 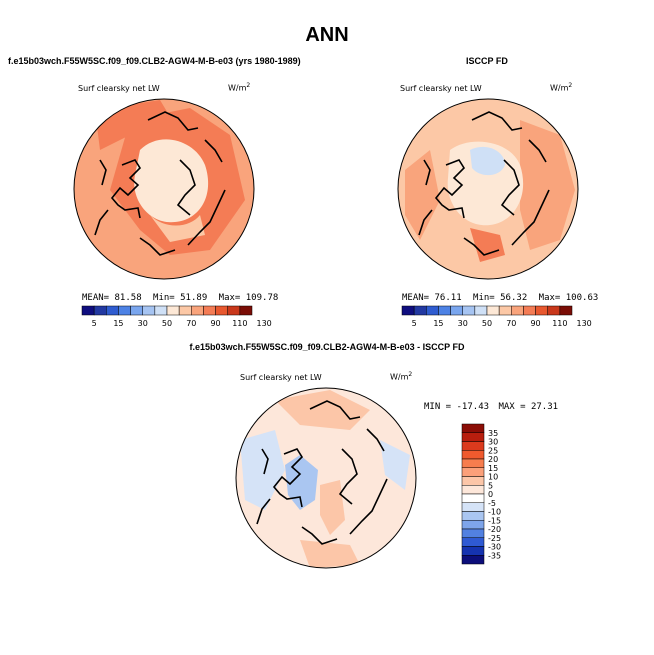 I want to click on model-field-mid, so click(x=177, y=228).